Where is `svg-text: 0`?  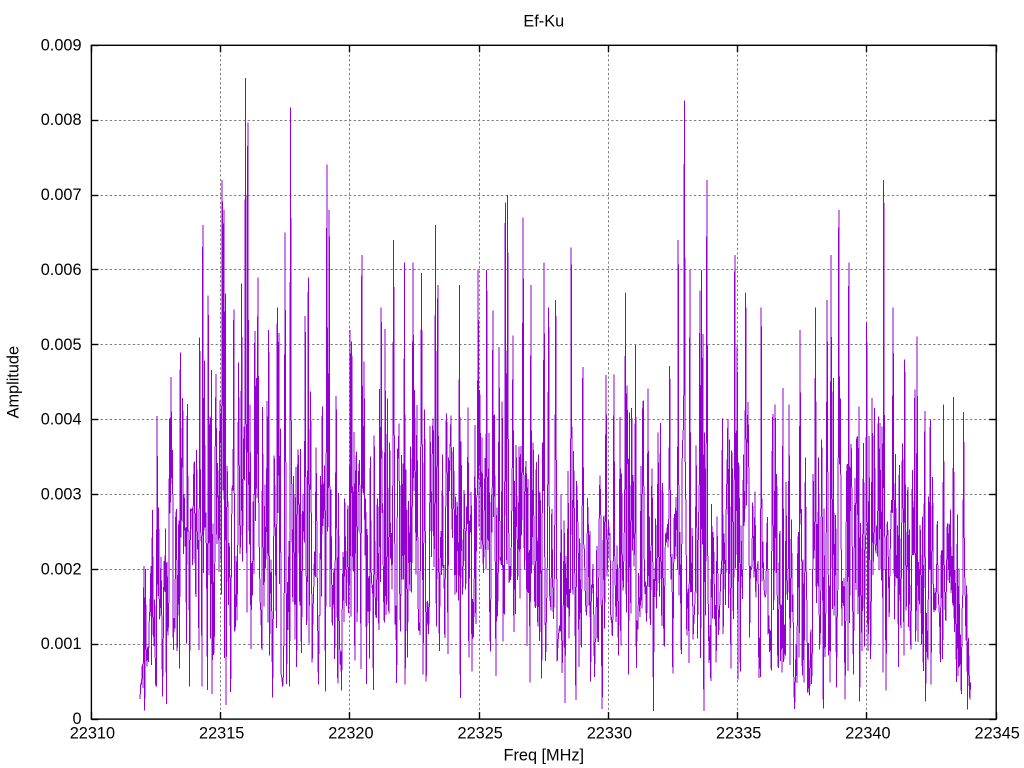
svg-text: 0 is located at coordinates (76, 719).